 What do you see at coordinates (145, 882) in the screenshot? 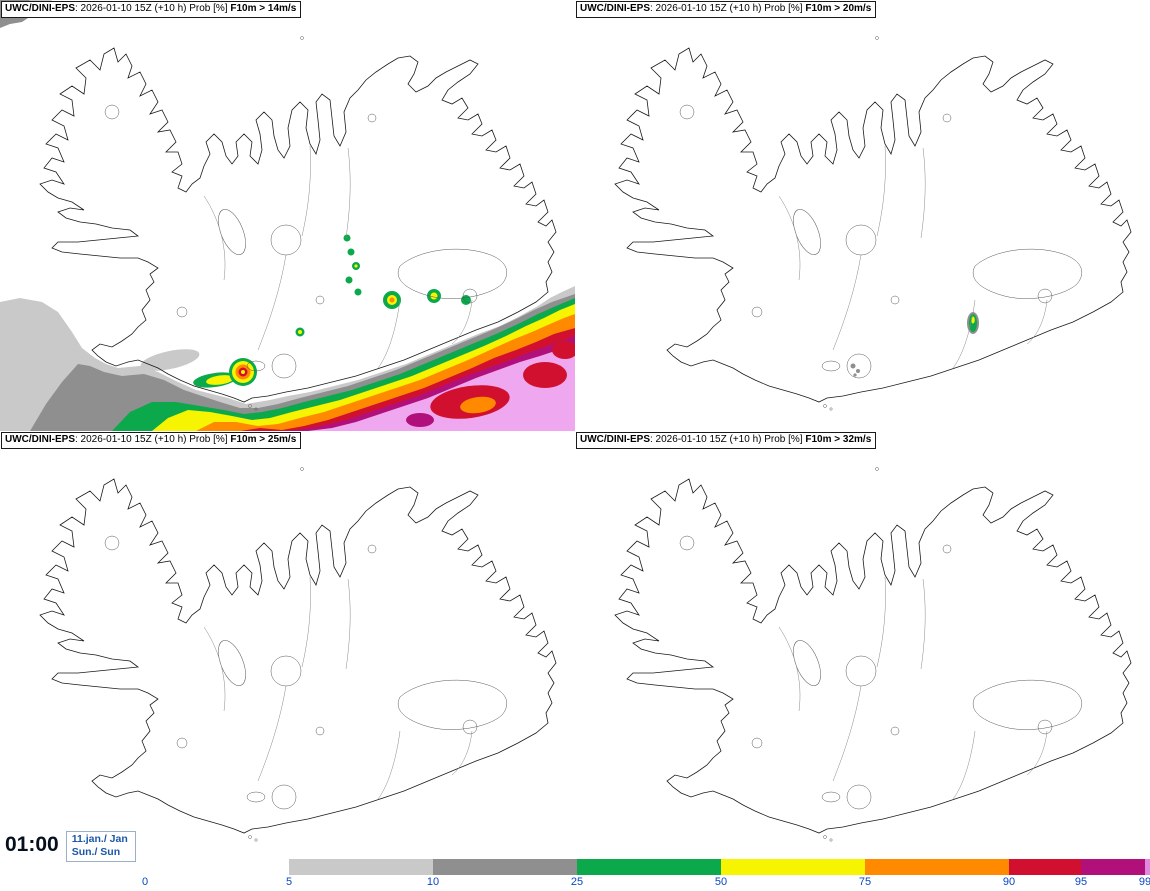
I see `colorbar-tick-label: 0` at bounding box center [145, 882].